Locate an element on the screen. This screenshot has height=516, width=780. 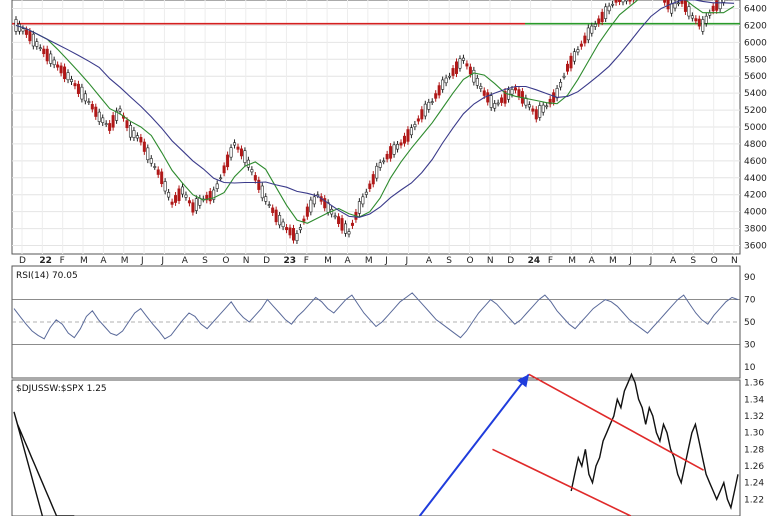
ratio-tick-label: 1.30 is located at coordinates (754, 434).